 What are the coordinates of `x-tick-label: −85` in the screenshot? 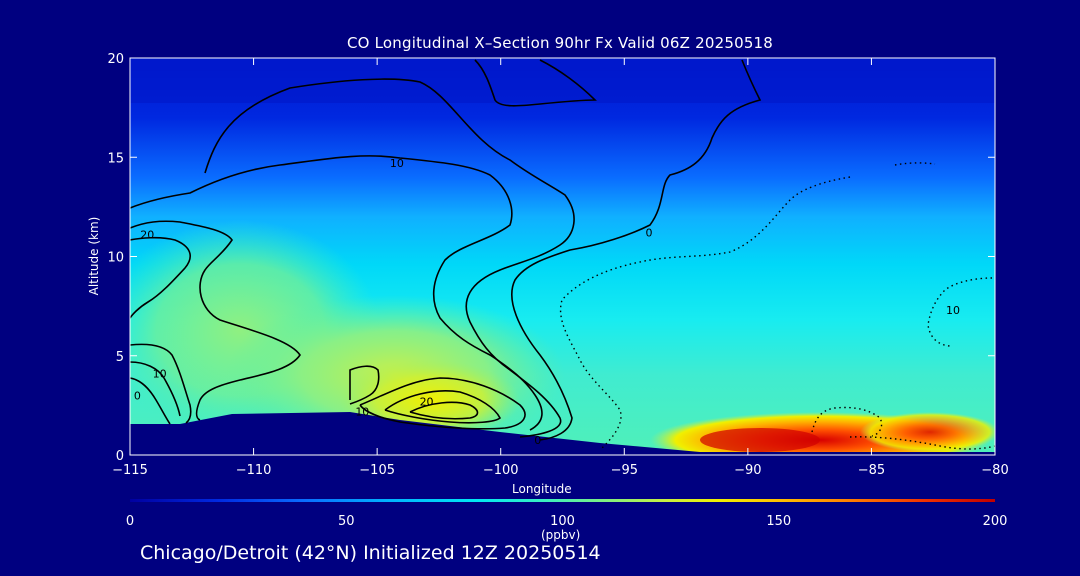 It's located at (871, 470).